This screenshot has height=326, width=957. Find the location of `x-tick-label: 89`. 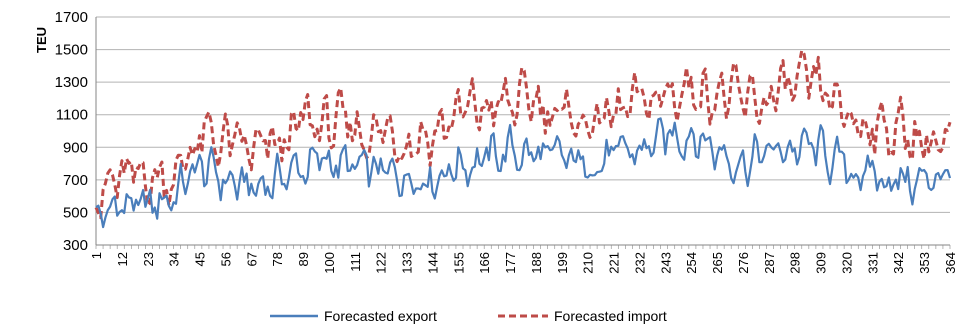

x-tick-label: 89 is located at coordinates (303, 259).